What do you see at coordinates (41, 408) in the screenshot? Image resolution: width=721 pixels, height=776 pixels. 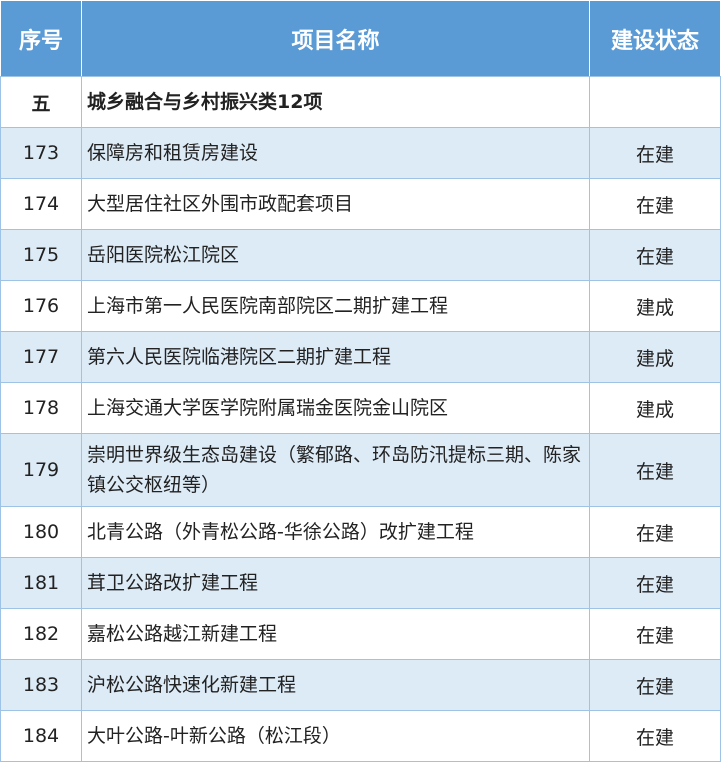 I see `row-no: 178` at bounding box center [41, 408].